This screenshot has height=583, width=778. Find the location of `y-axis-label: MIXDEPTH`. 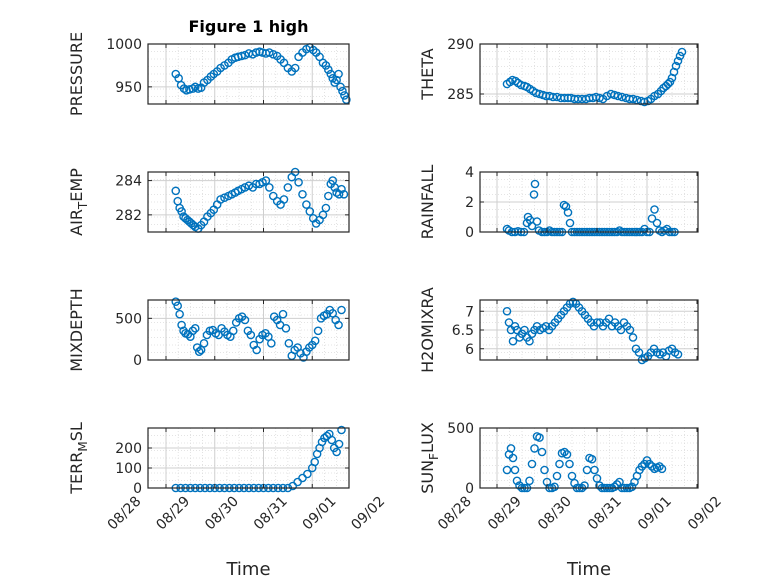

y-axis-label: MIXDEPTH is located at coordinates (76, 329).